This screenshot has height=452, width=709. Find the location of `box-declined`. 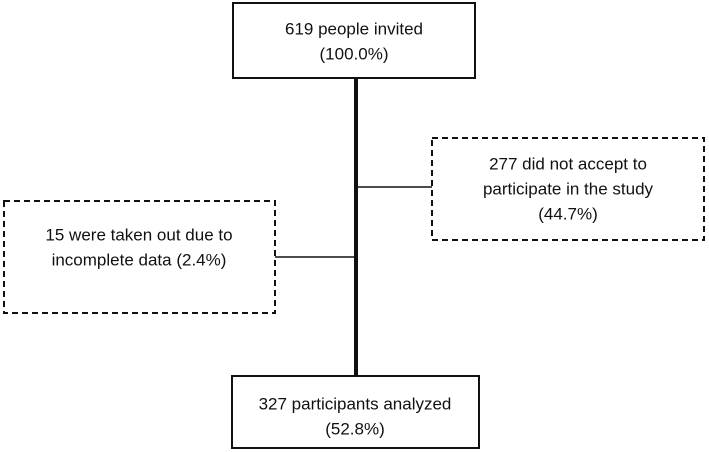

box-declined is located at coordinates (568, 189).